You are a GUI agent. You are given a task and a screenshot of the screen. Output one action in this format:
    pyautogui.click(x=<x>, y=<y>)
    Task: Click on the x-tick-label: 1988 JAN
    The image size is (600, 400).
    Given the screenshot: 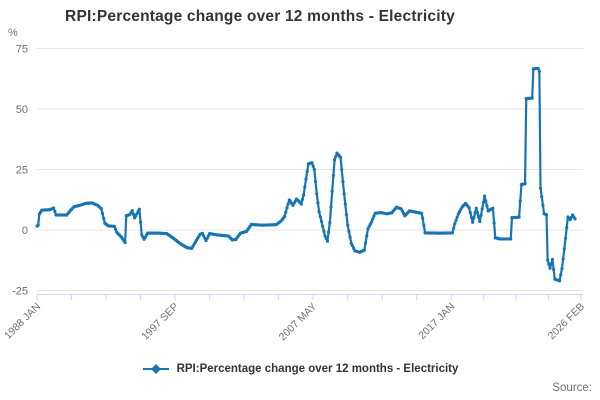 What is the action you would take?
    pyautogui.click(x=22, y=321)
    